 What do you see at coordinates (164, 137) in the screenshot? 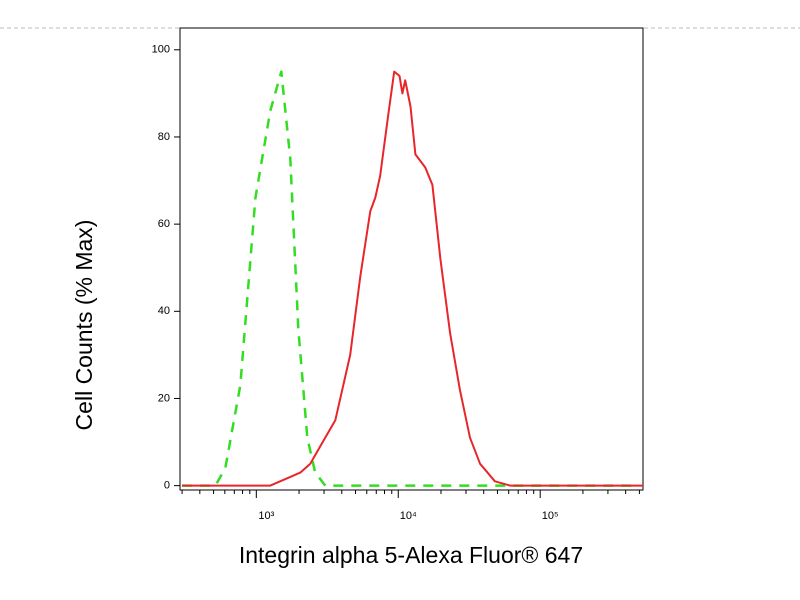
I see `y-tick-label: 80` at bounding box center [164, 137].